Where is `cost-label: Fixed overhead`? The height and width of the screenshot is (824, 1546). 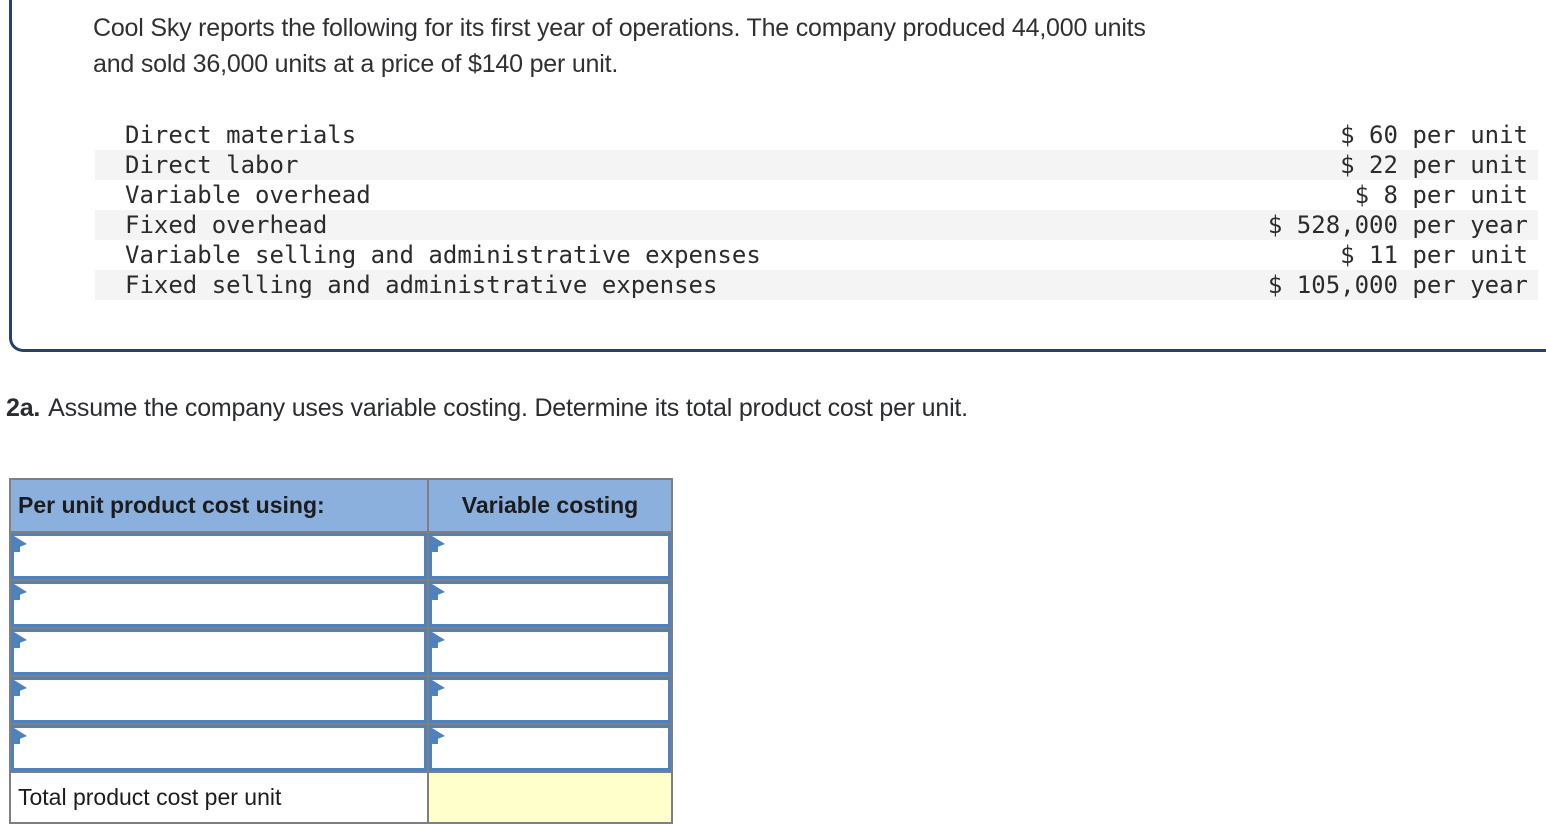
cost-label: Fixed overhead is located at coordinates (226, 225).